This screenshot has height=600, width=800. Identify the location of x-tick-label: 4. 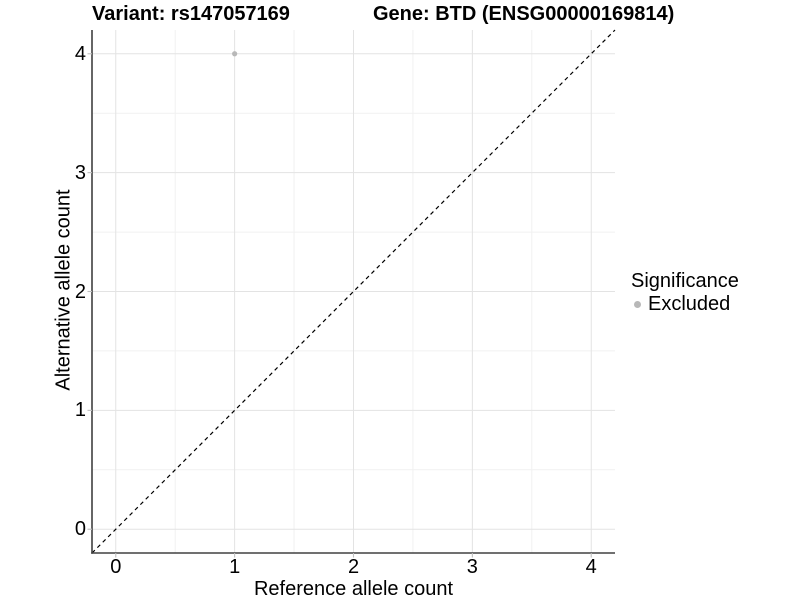
(591, 567).